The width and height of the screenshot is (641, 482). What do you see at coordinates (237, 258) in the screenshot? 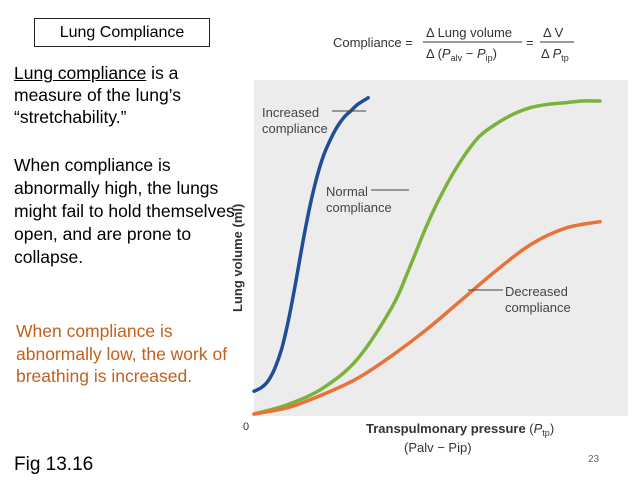
I see `y-axis-label: Lung volume (ml)` at bounding box center [237, 258].